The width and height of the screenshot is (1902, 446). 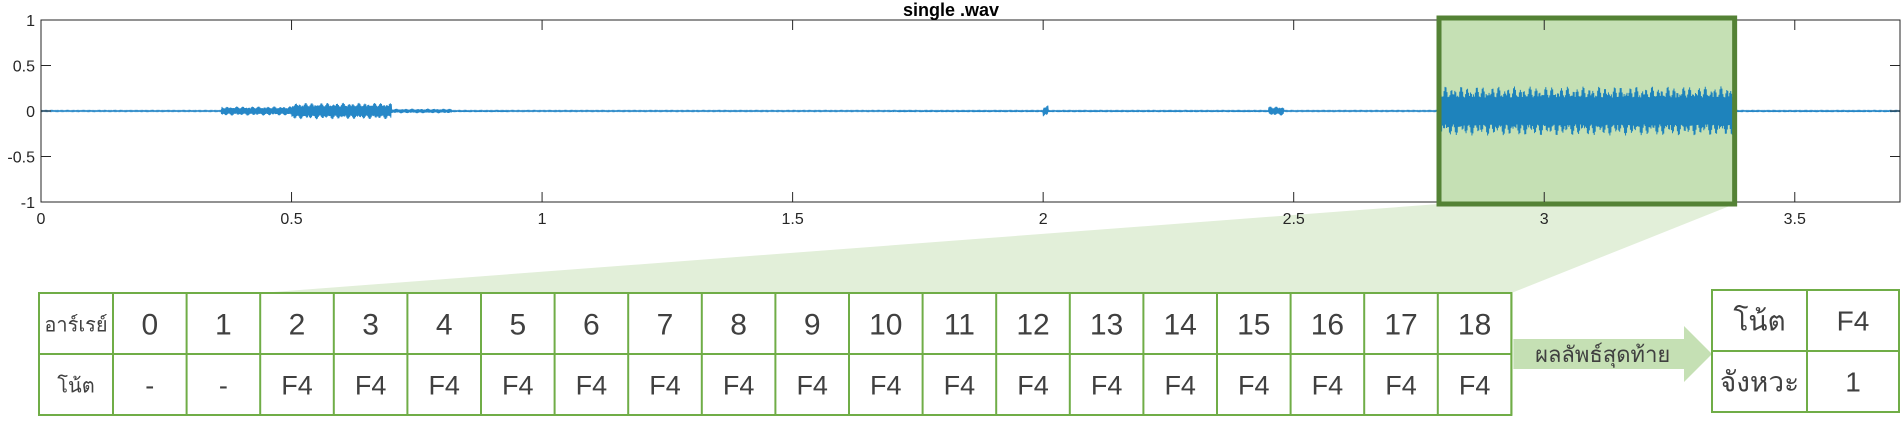 I want to click on result-note-header: โน้ต, so click(x=1759, y=321).